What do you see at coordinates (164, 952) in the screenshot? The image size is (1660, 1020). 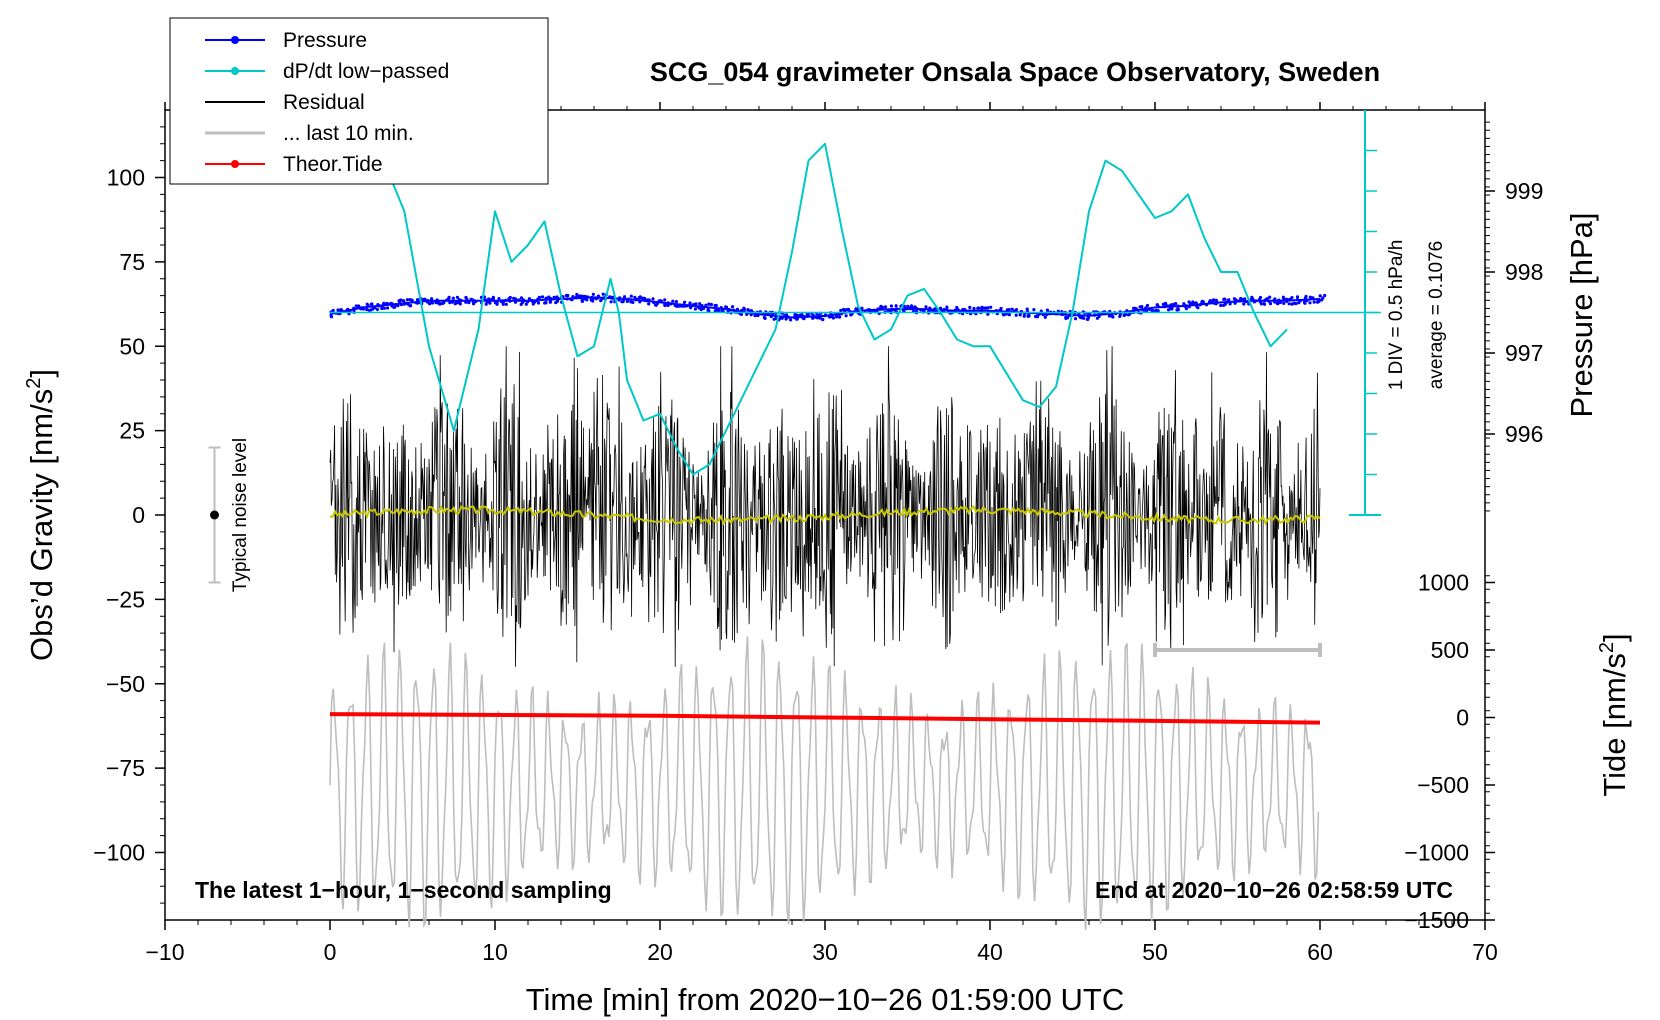 I see `x-tick-label: −10` at bounding box center [164, 952].